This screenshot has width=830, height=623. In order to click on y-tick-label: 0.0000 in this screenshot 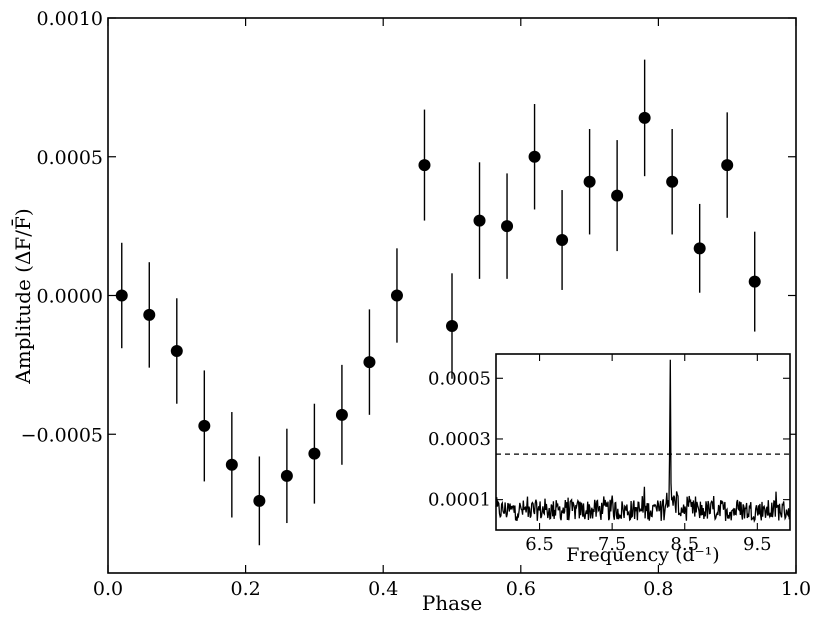, I will do `click(70, 297)`.